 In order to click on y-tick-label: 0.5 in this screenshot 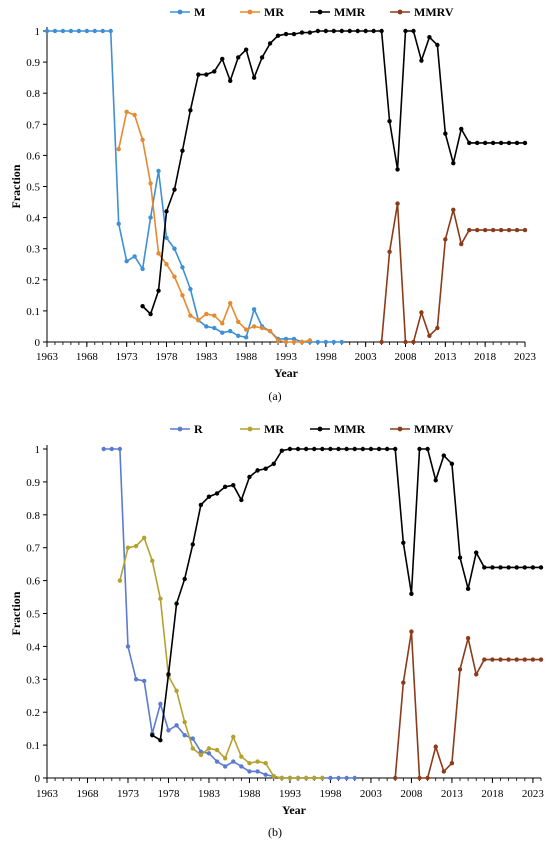, I will do `click(33, 615)`.